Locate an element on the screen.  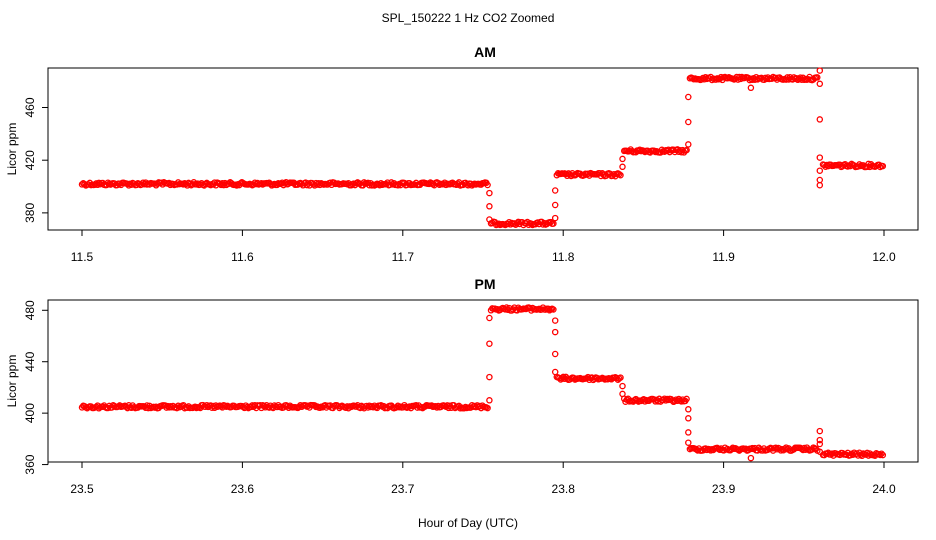
pm-y-tick-label: 480 is located at coordinates (30, 310).